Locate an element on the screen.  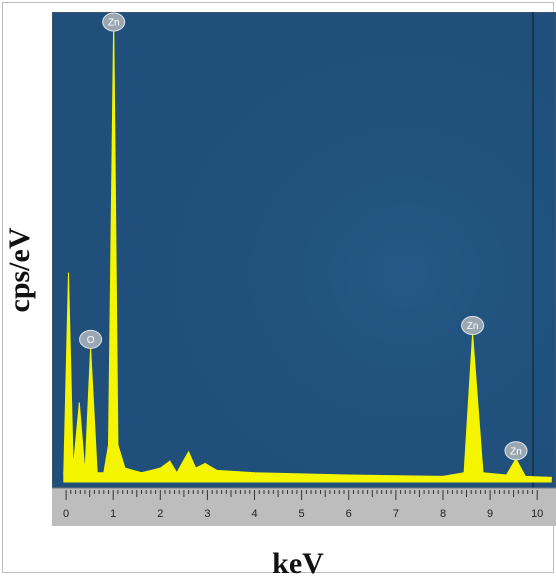
peak-label-zn-0: Zn is located at coordinates (114, 22).